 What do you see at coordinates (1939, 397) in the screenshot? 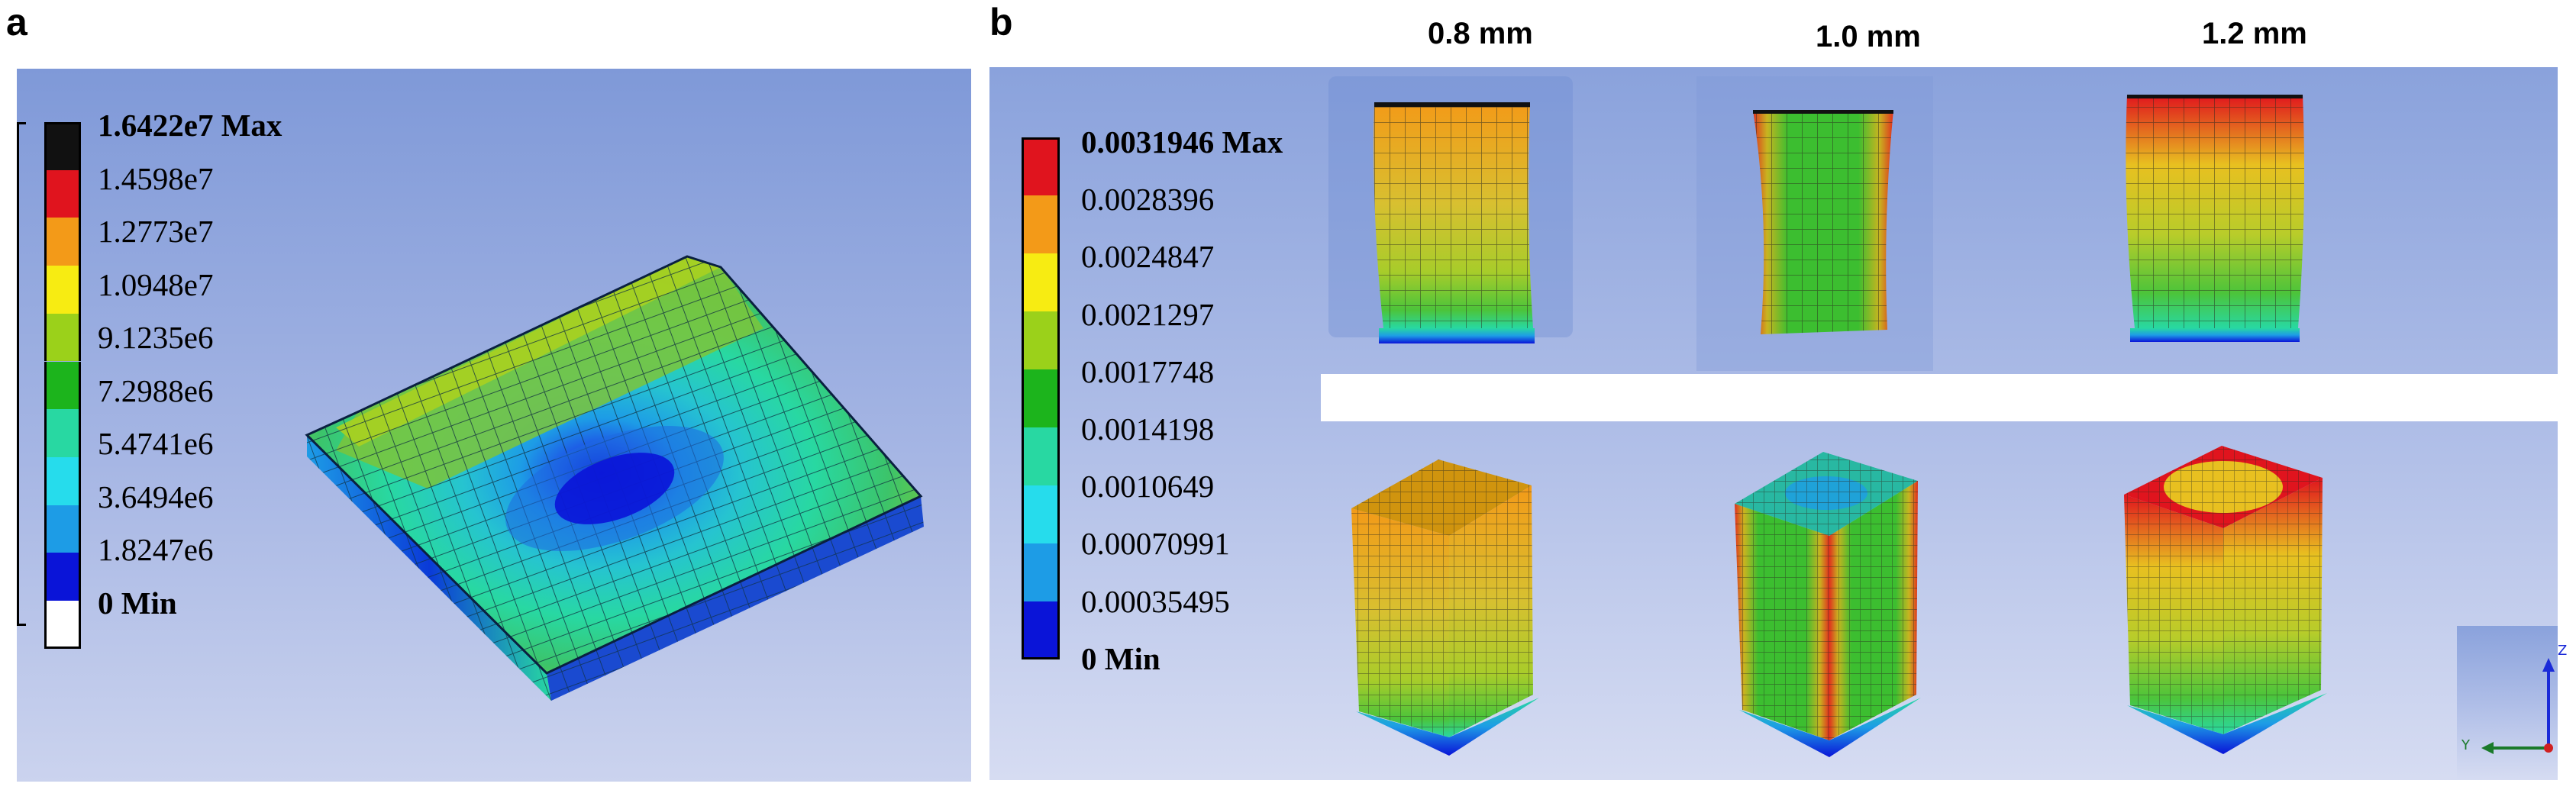
I see `panel-b-row-gap` at bounding box center [1939, 397].